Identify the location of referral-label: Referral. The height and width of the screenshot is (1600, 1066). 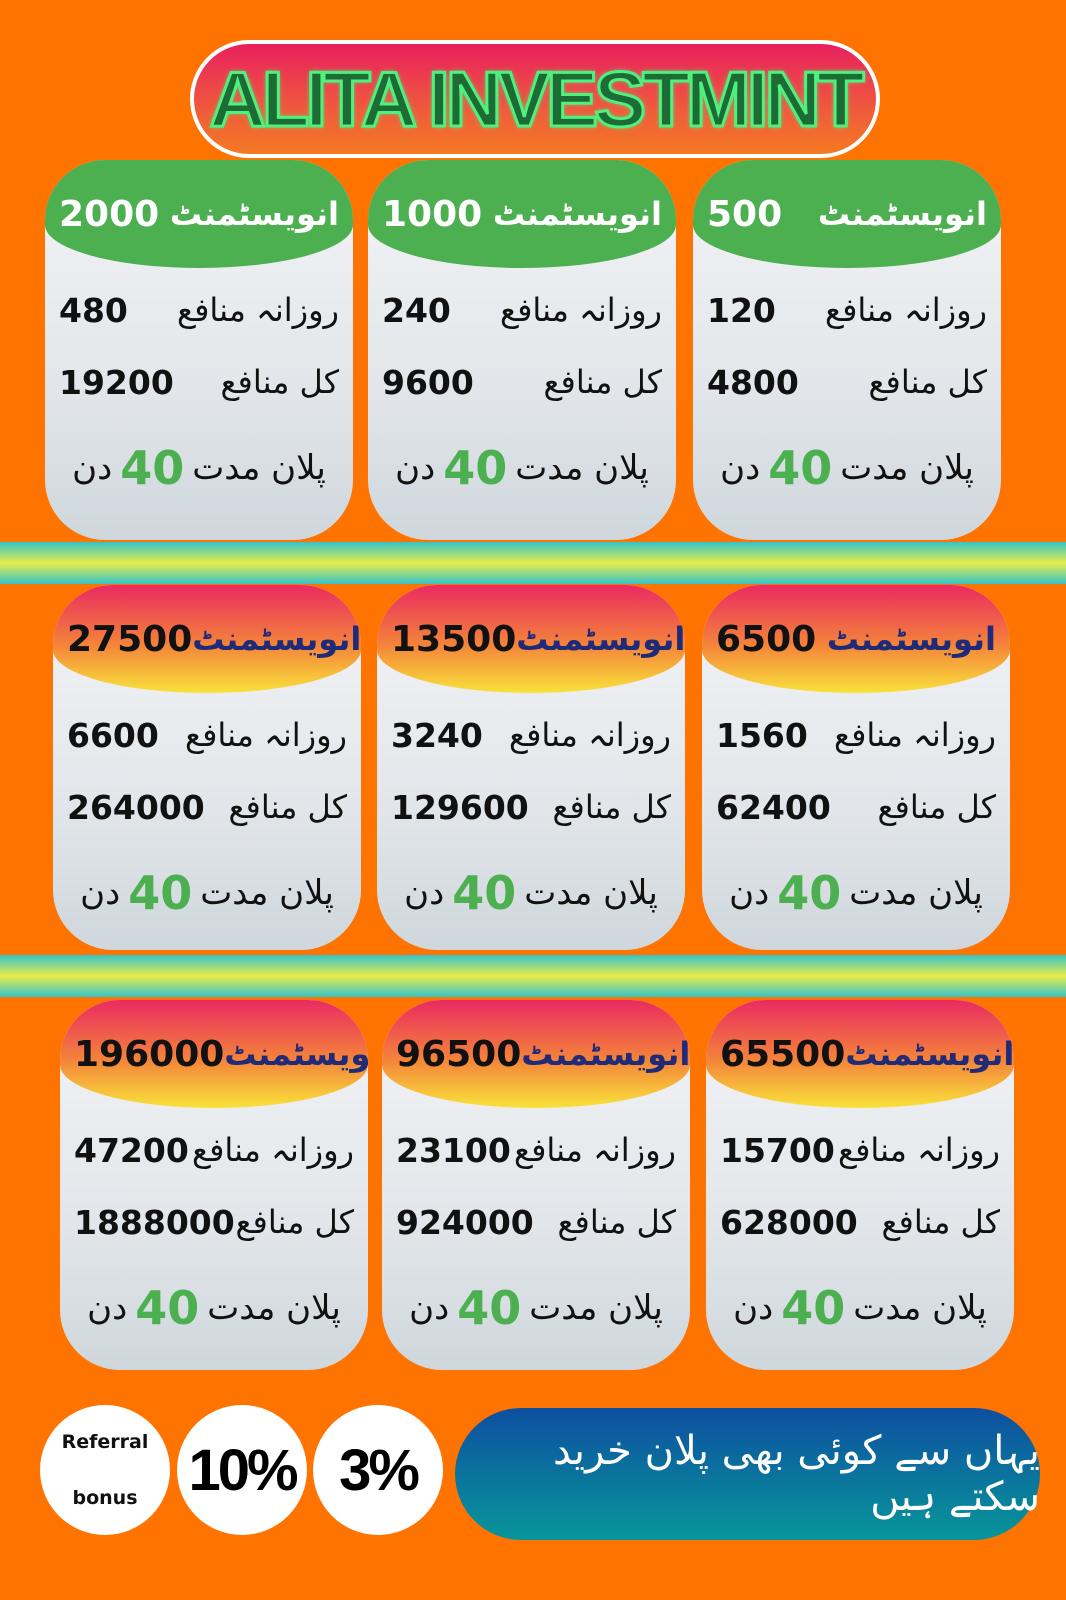
(105, 1442).